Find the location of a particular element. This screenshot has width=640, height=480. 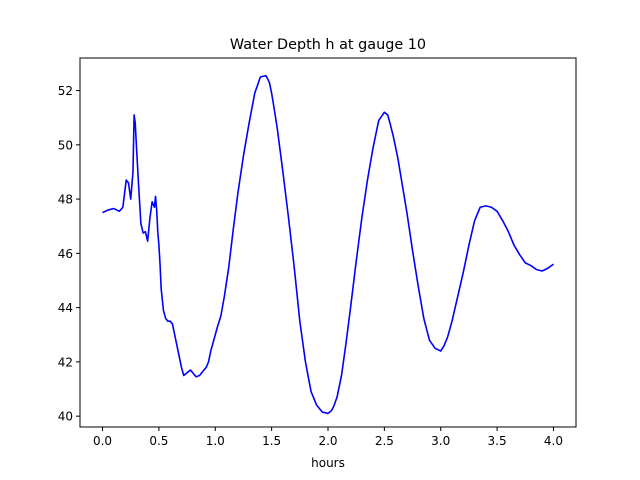

y-tick-label: 44 is located at coordinates (65, 308).